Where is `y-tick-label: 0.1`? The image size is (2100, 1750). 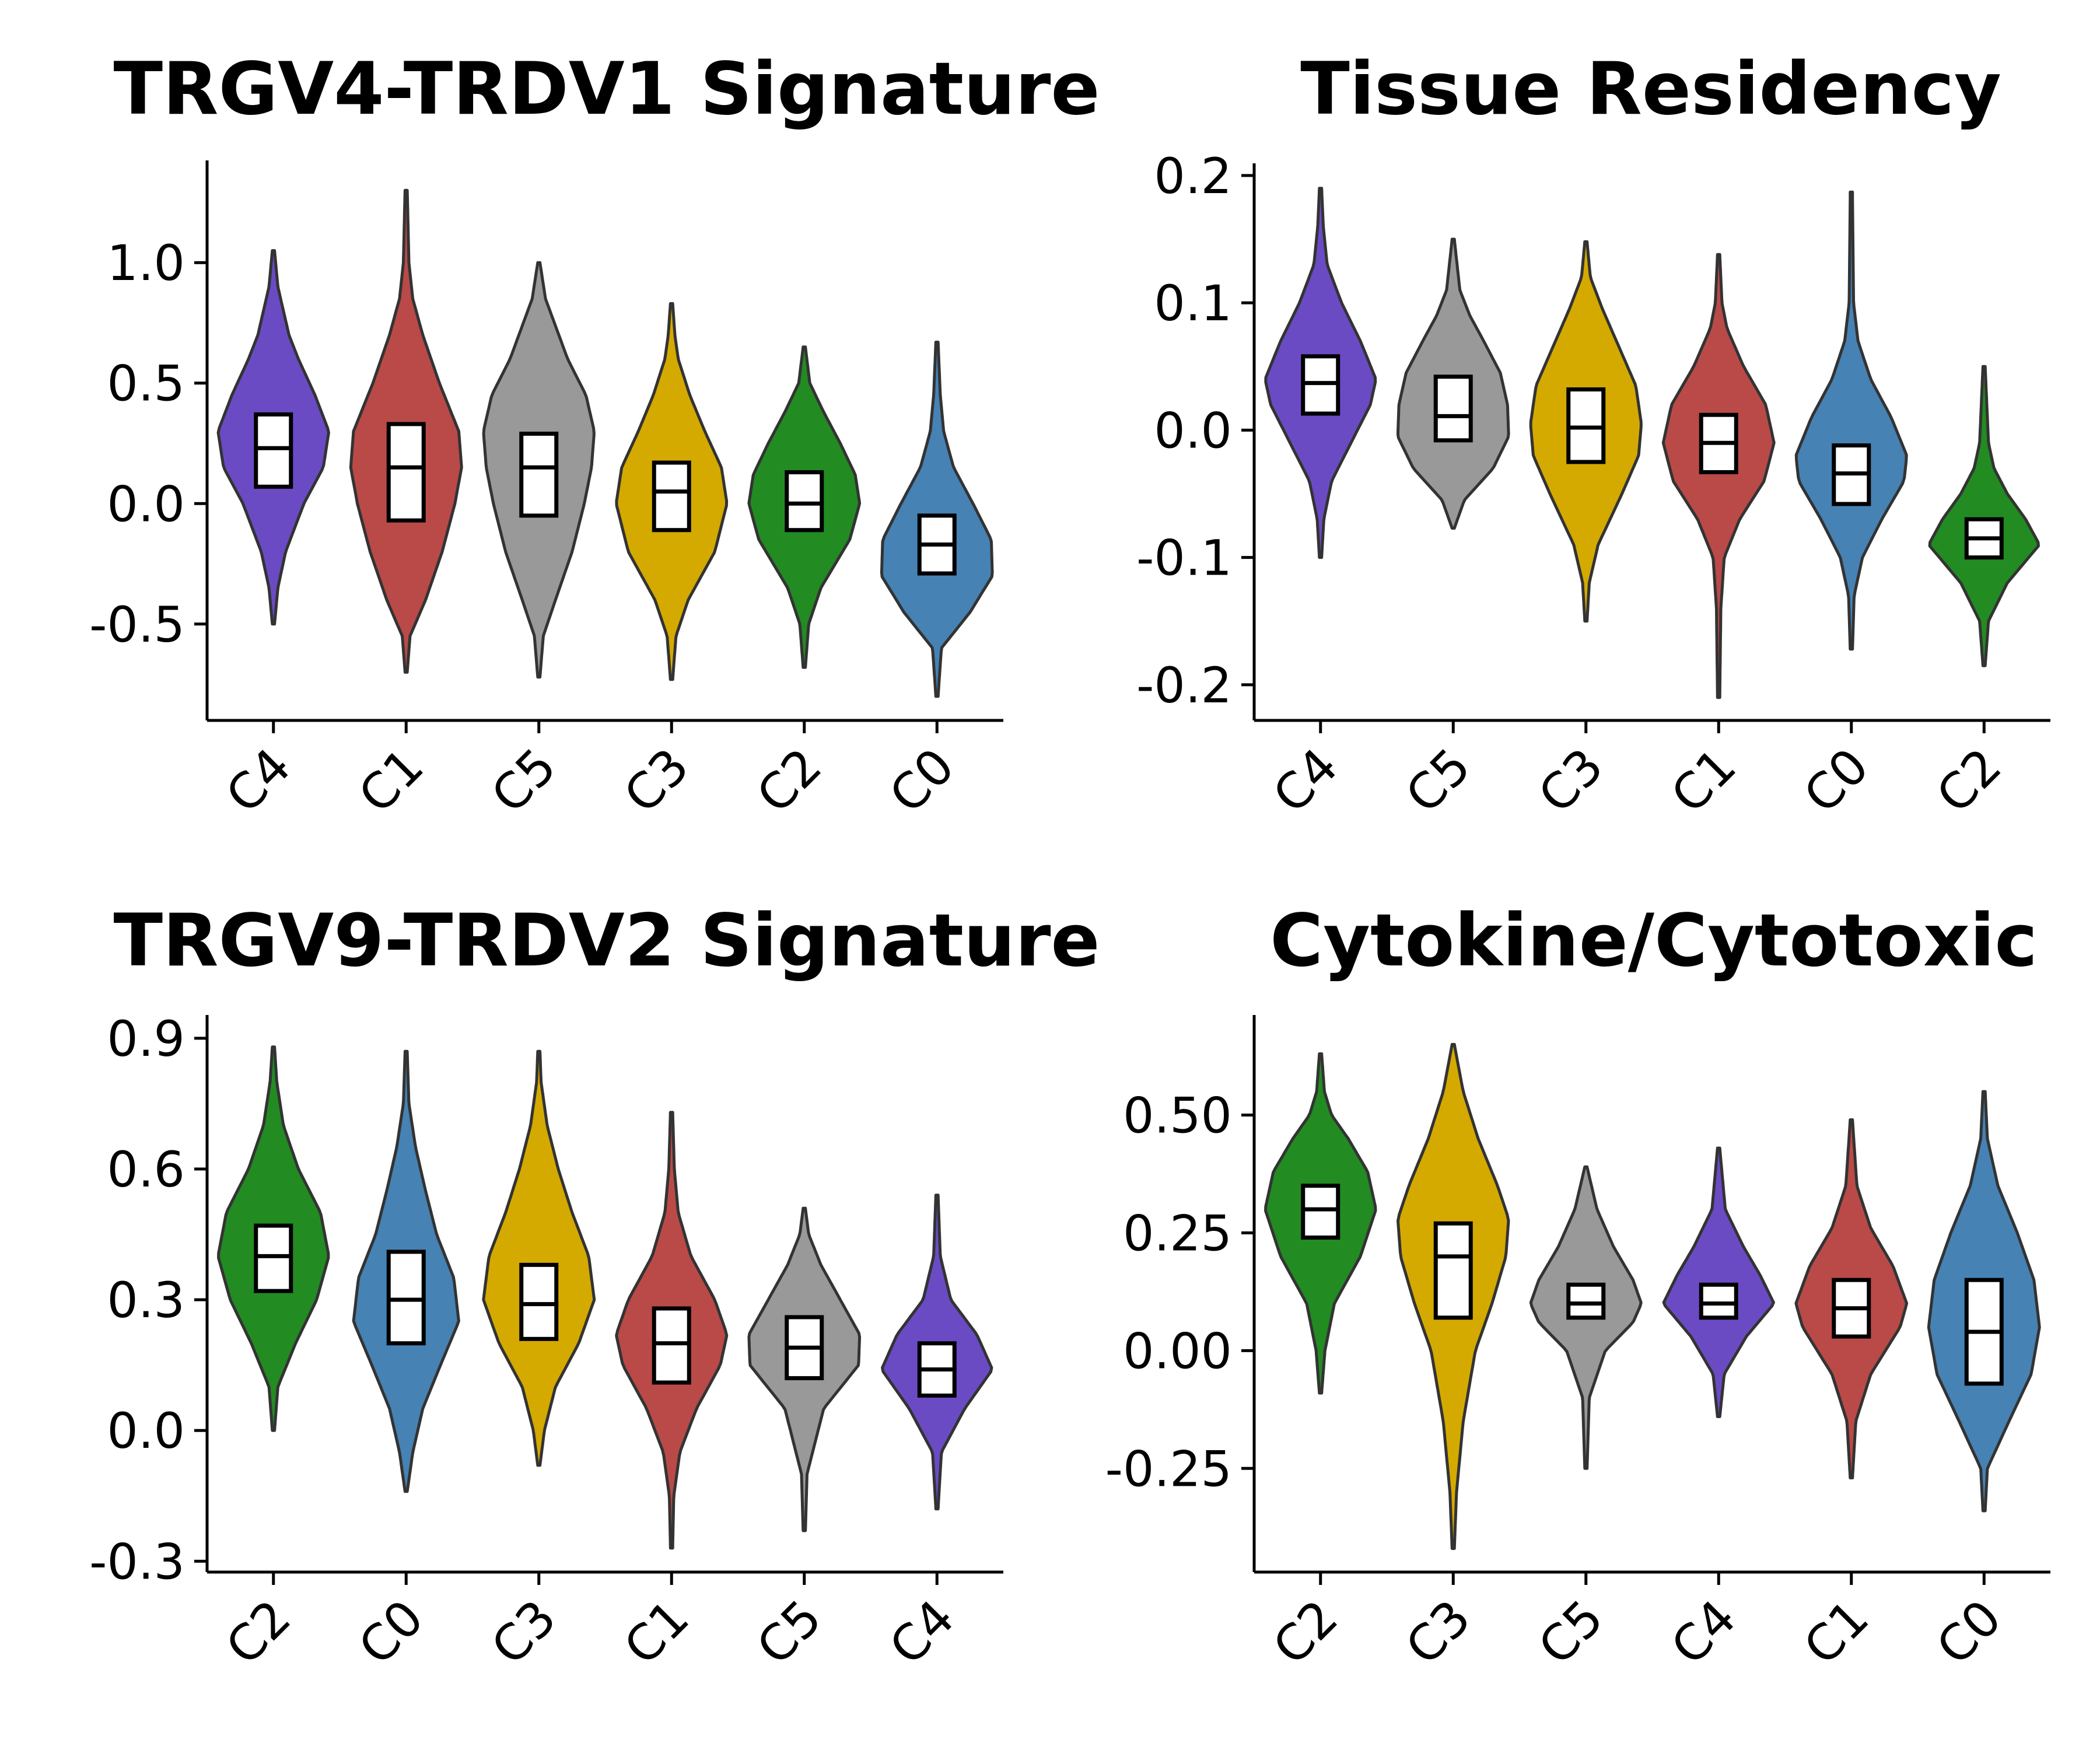 y-tick-label: 0.1 is located at coordinates (1193, 303).